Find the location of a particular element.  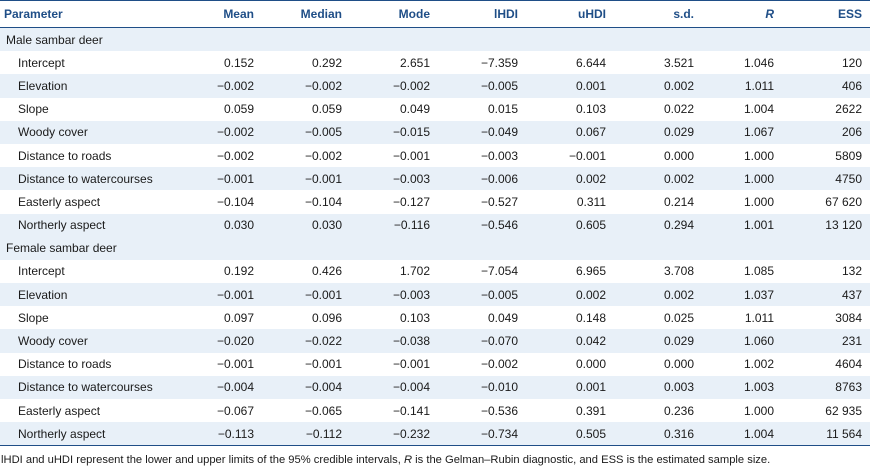

value-cell: 0.003 is located at coordinates (658, 387).